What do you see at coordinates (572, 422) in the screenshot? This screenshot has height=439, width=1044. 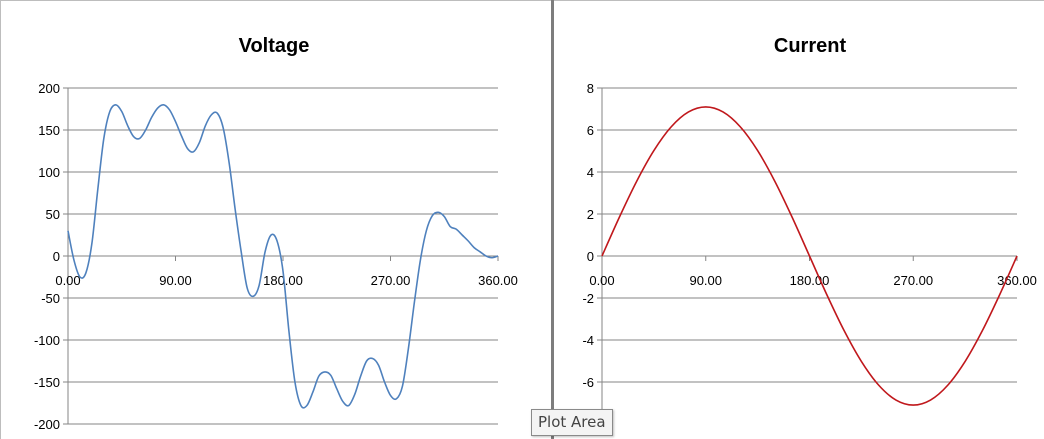 I see `plot-area-tooltip: Plot Area` at bounding box center [572, 422].